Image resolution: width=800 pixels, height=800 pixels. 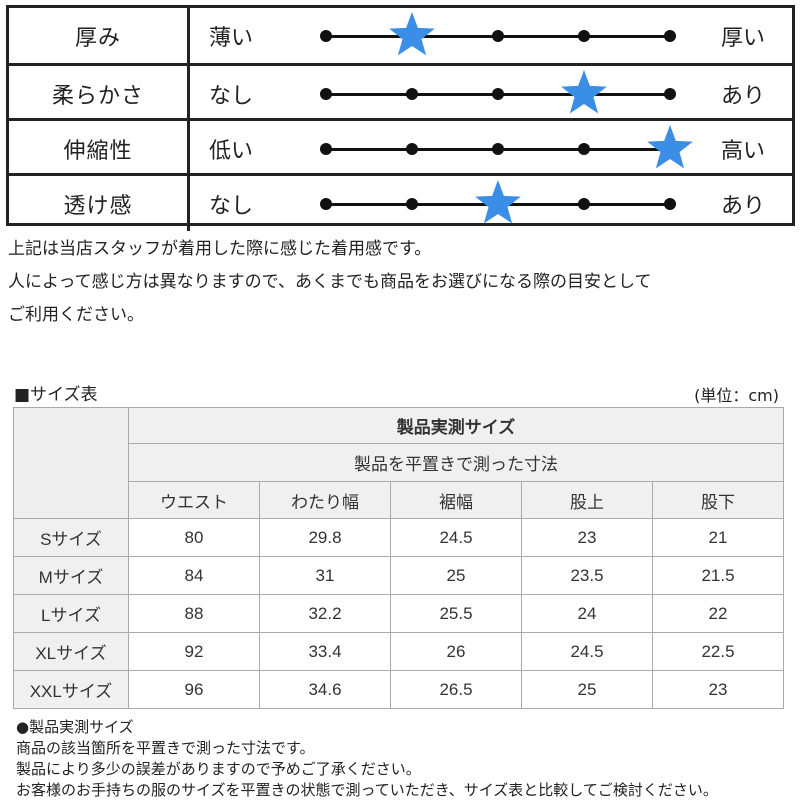 I want to click on table-row: Lサイズ 88 32.2 25.5 24 22, so click(x=398, y=613).